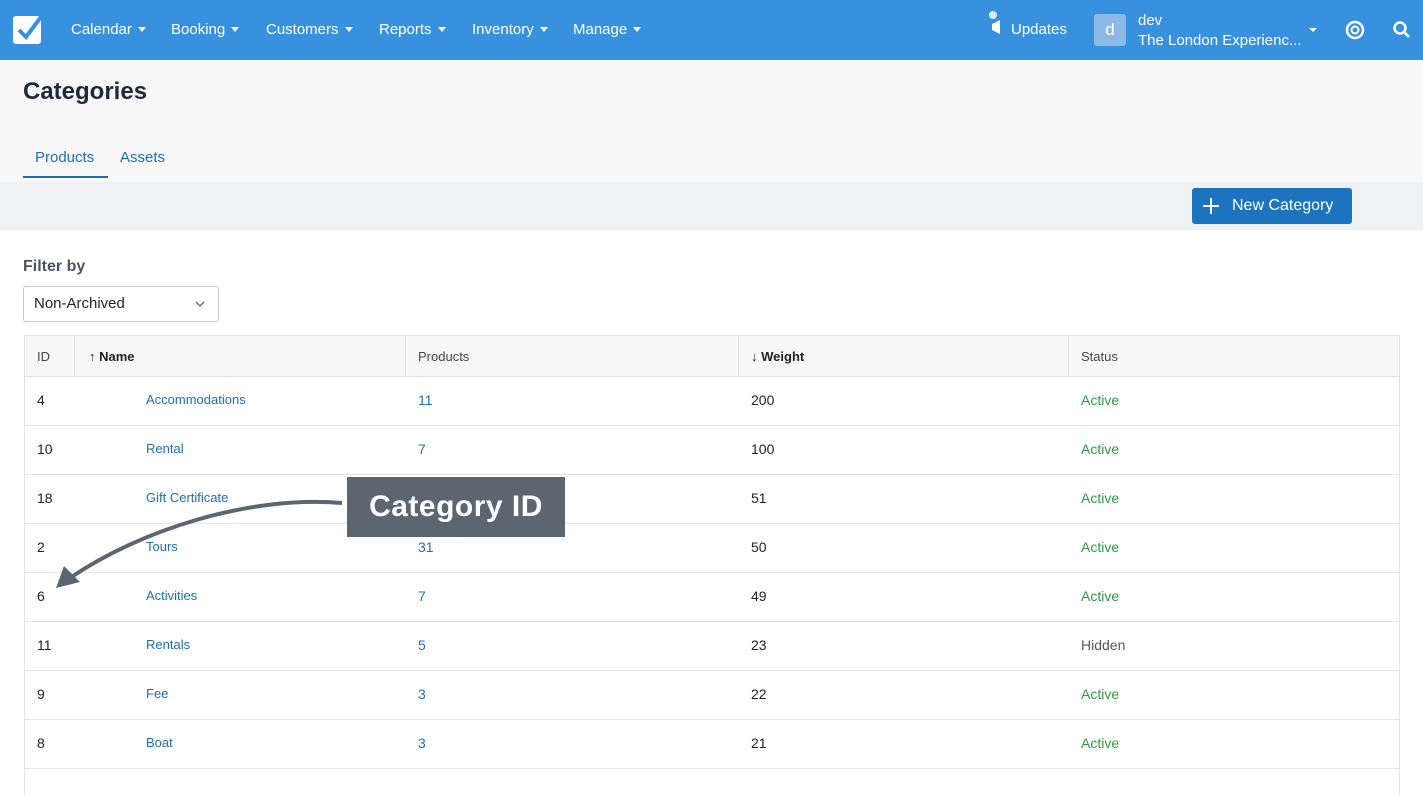 The height and width of the screenshot is (795, 1423). Describe the element at coordinates (85, 91) in the screenshot. I see `page-title: Categories` at that location.